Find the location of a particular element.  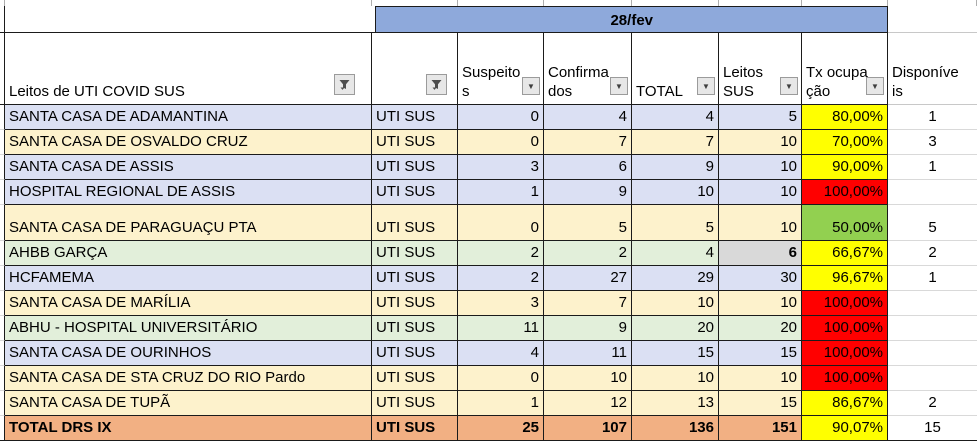

hospital-name-cell: SANTA CASA DE TUPÃ is located at coordinates (188, 403).